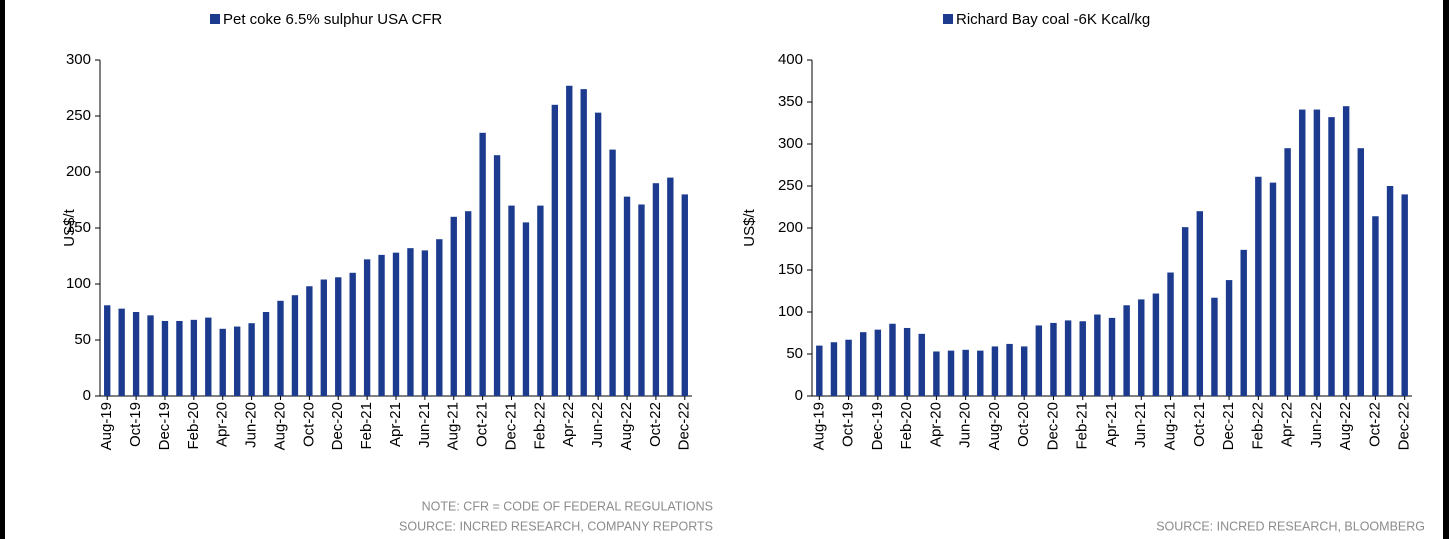 This screenshot has height=539, width=1449. I want to click on x-tick-label: Jun-22, so click(597, 425).